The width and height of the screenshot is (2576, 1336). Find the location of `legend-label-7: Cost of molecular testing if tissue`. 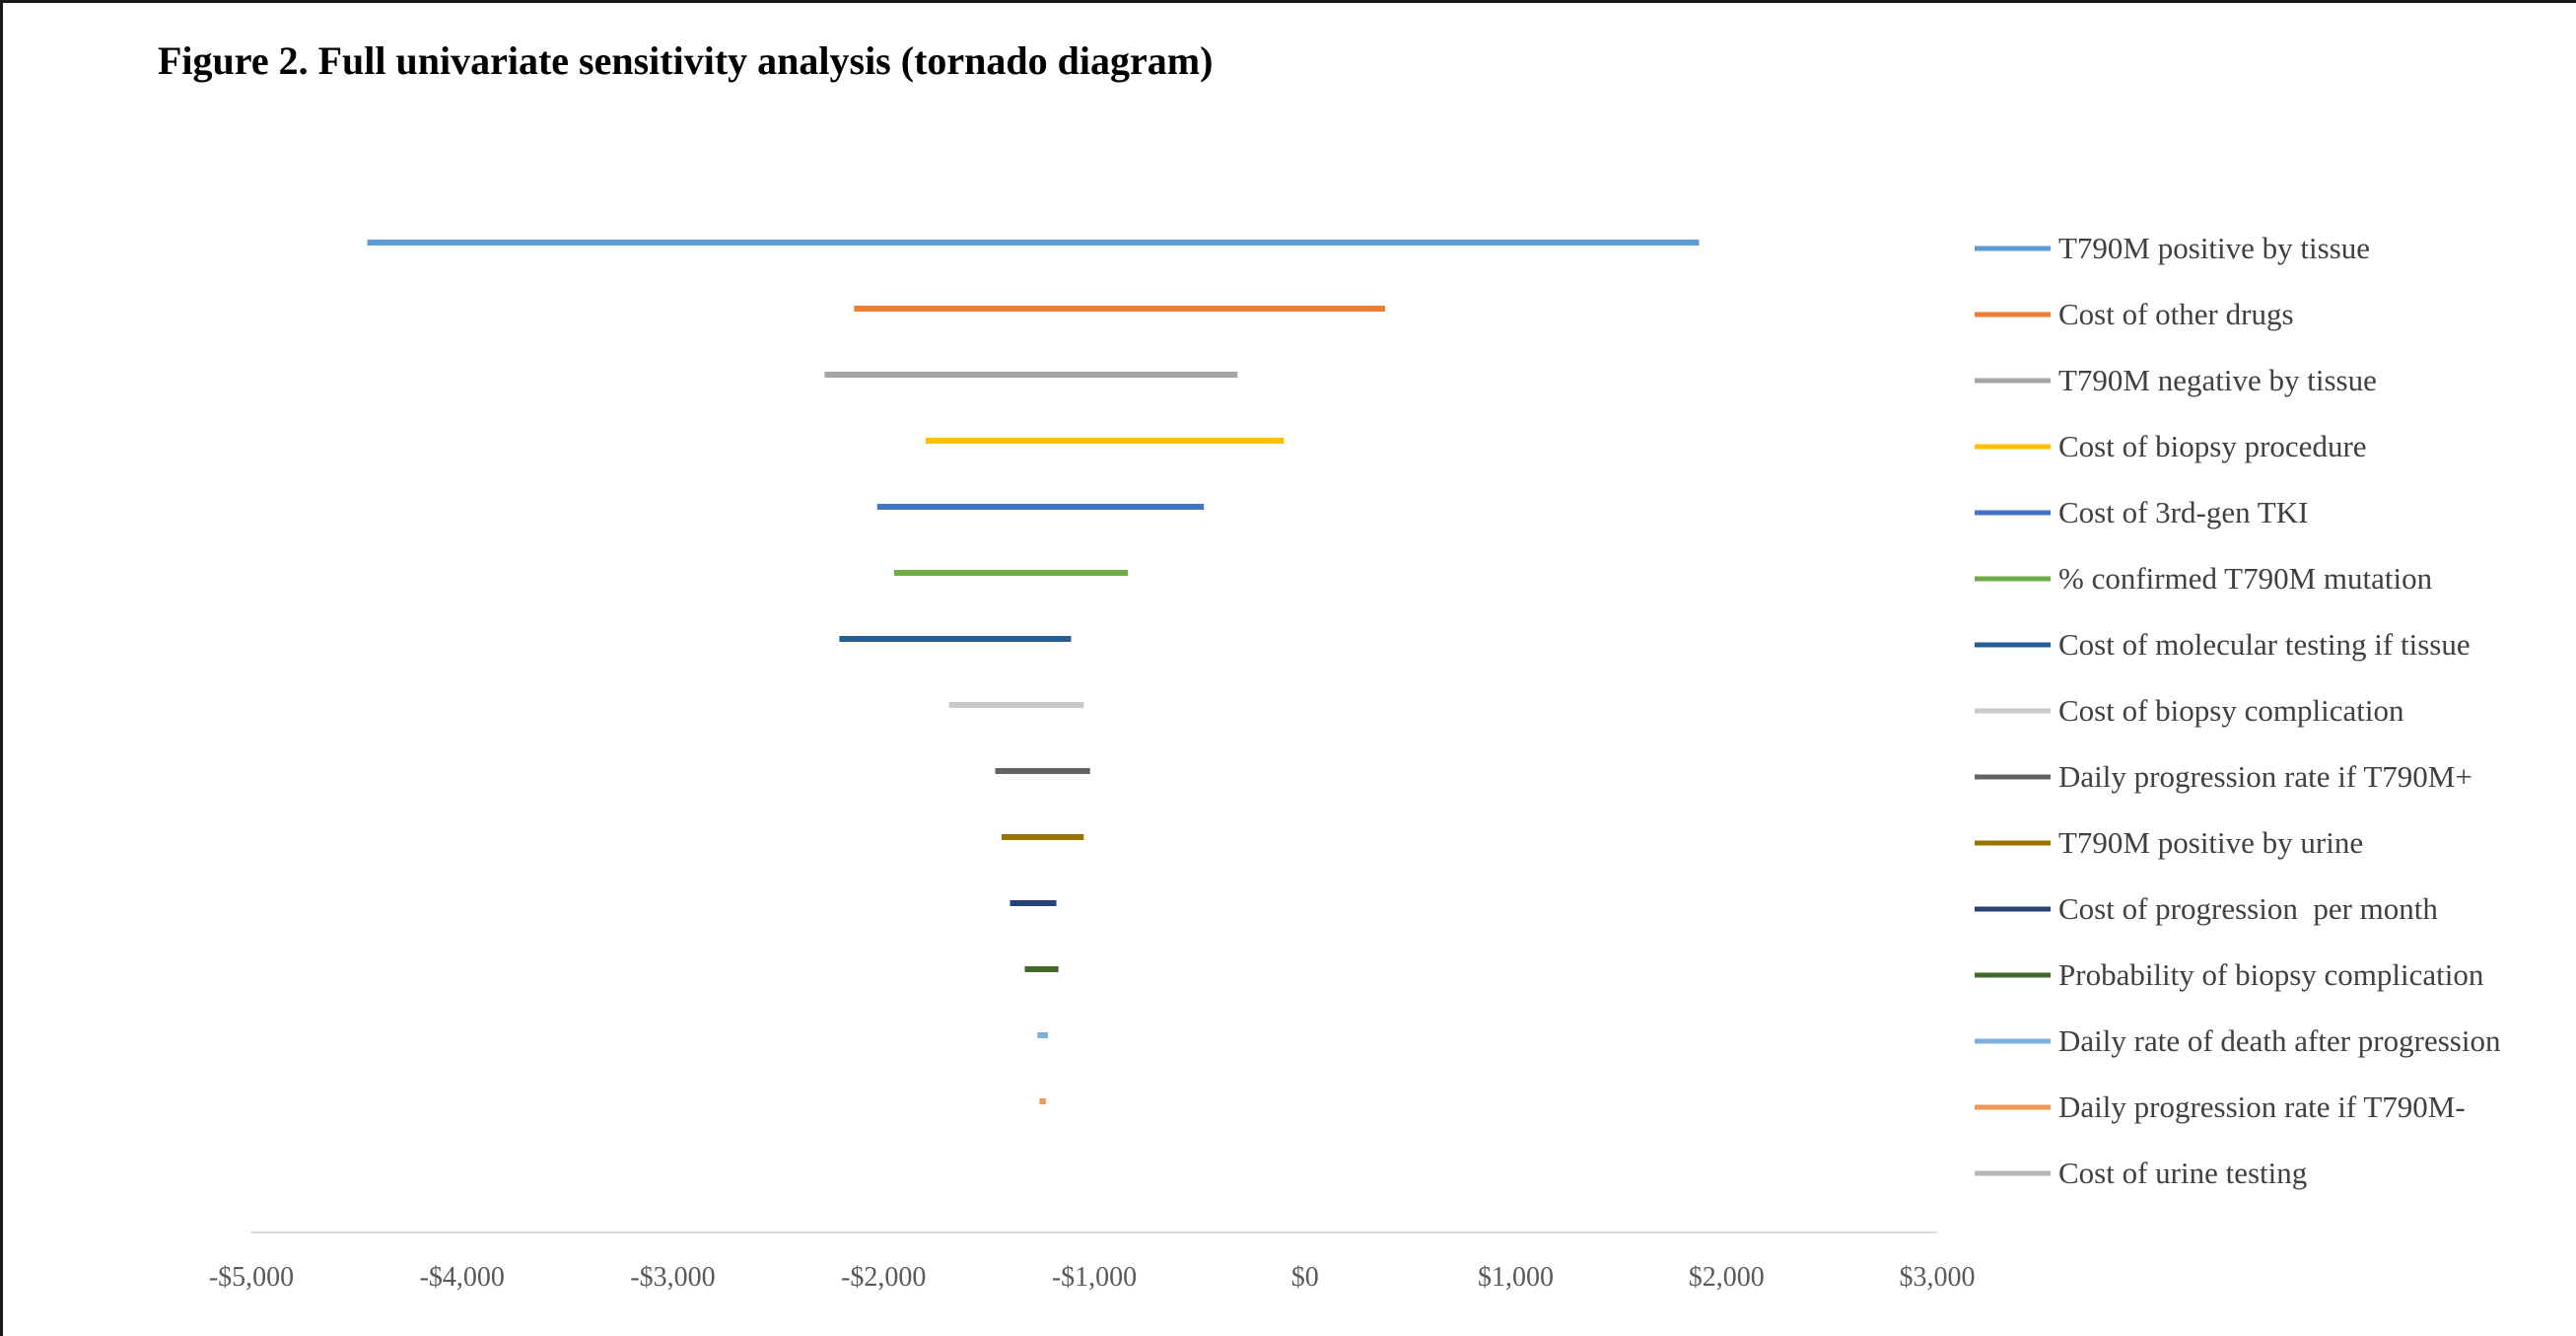

legend-label-7: Cost of molecular testing if tissue is located at coordinates (2264, 644).